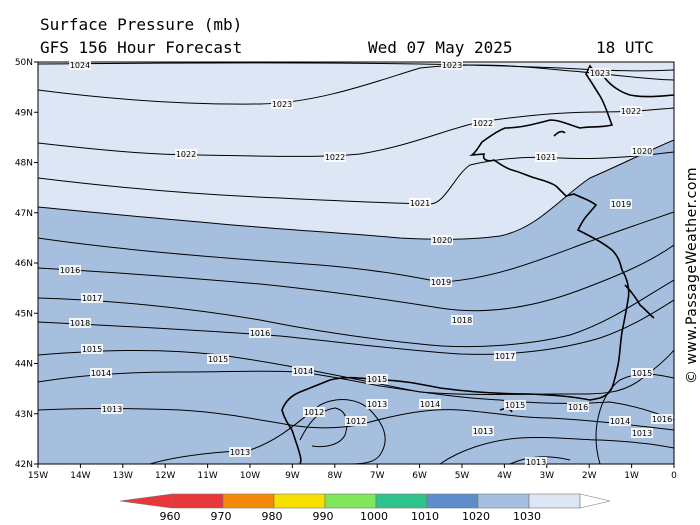  I want to click on legend-arrow-high, so click(595, 501).